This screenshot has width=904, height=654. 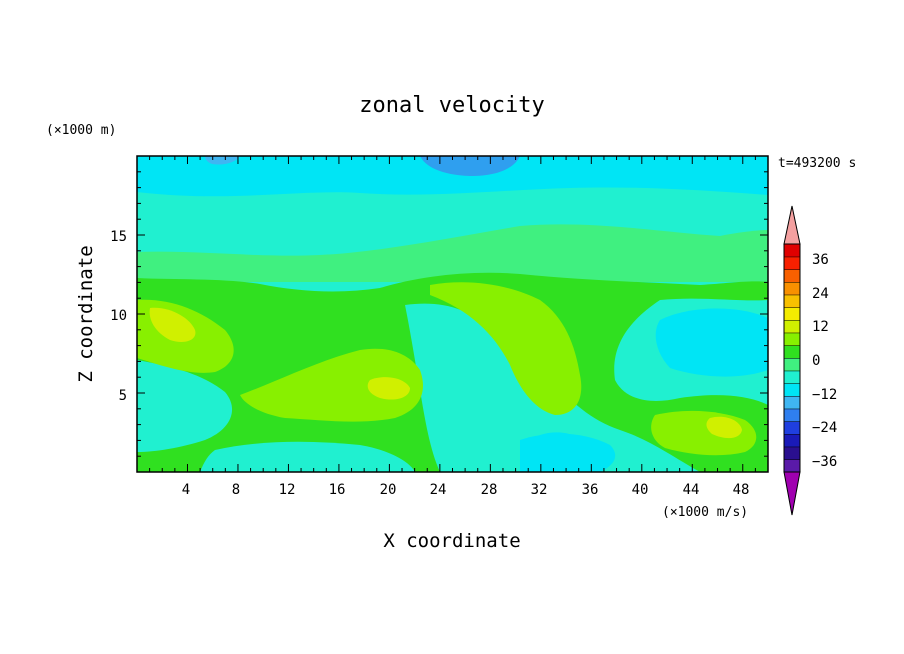 I want to click on x-tick-label: 44, so click(x=691, y=490).